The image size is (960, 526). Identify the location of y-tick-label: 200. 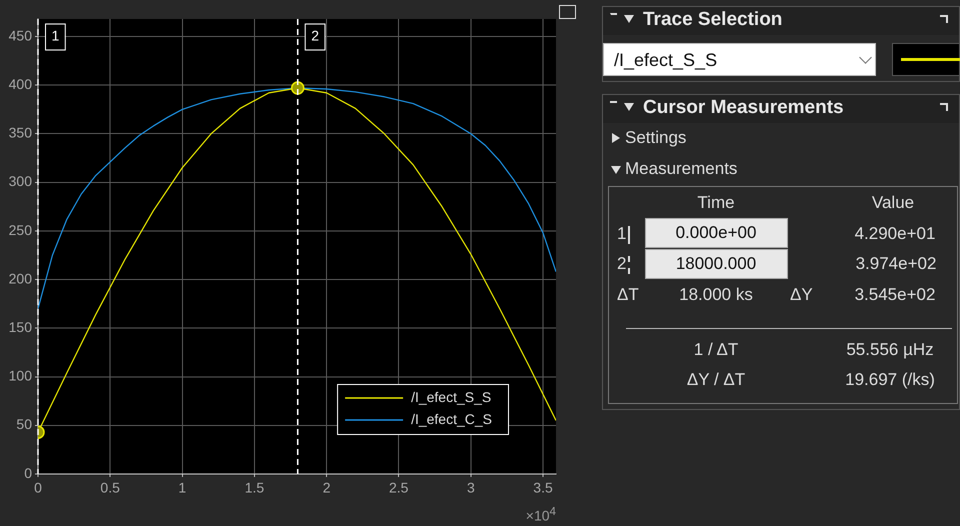
(20, 278).